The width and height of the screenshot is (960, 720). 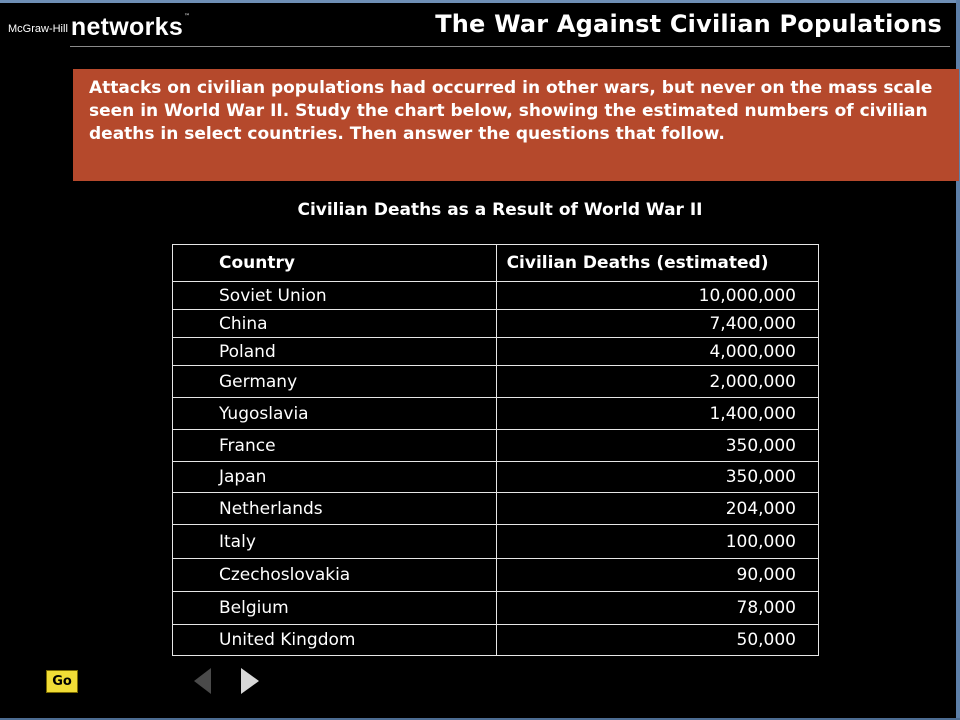 I want to click on table-row: Soviet Union 10,000,000, so click(x=496, y=295).